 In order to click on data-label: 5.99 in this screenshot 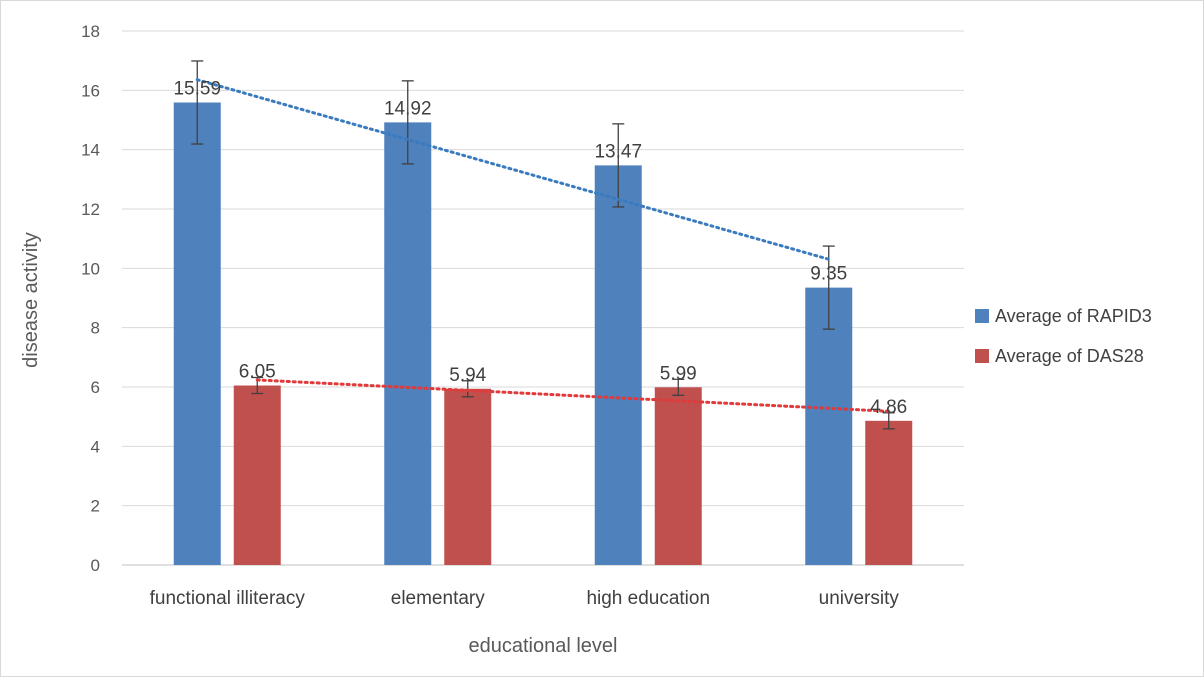, I will do `click(678, 373)`.